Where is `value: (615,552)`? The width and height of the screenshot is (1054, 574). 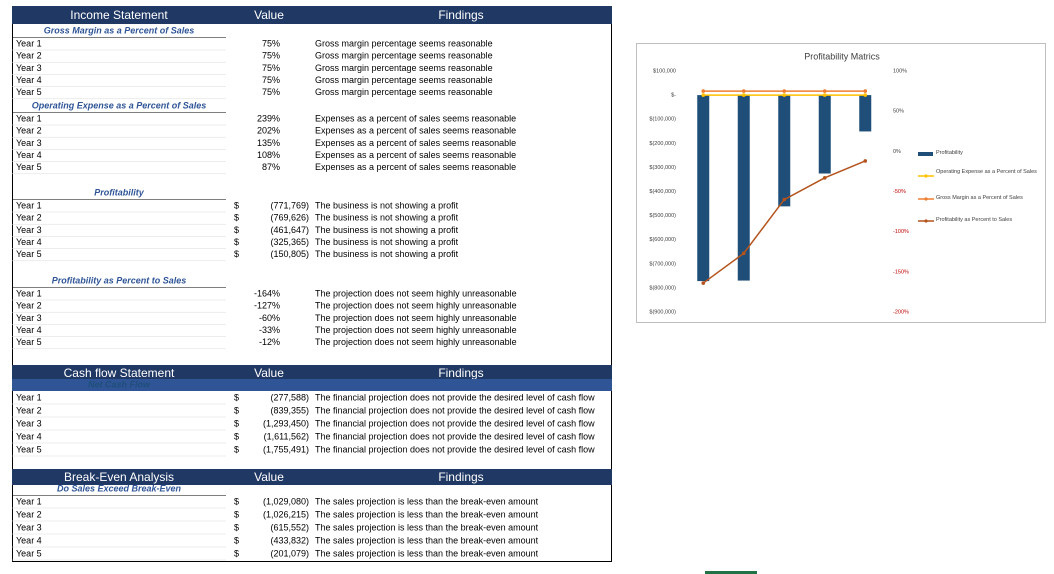
value: (615,552) is located at coordinates (289, 527).